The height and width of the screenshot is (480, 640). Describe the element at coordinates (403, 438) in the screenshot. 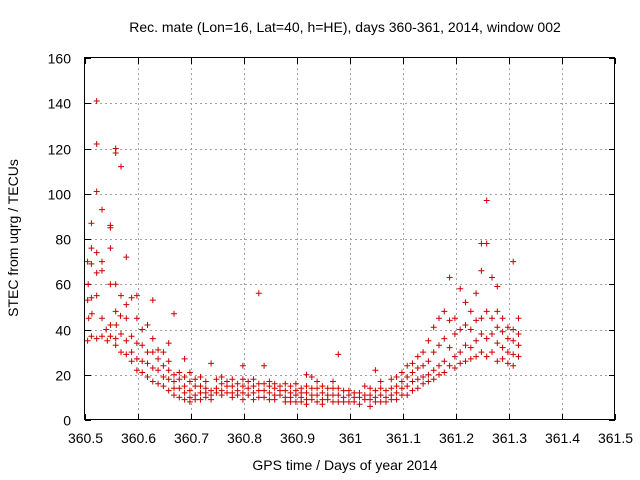

I see `x-tick-label: 361.1` at that location.